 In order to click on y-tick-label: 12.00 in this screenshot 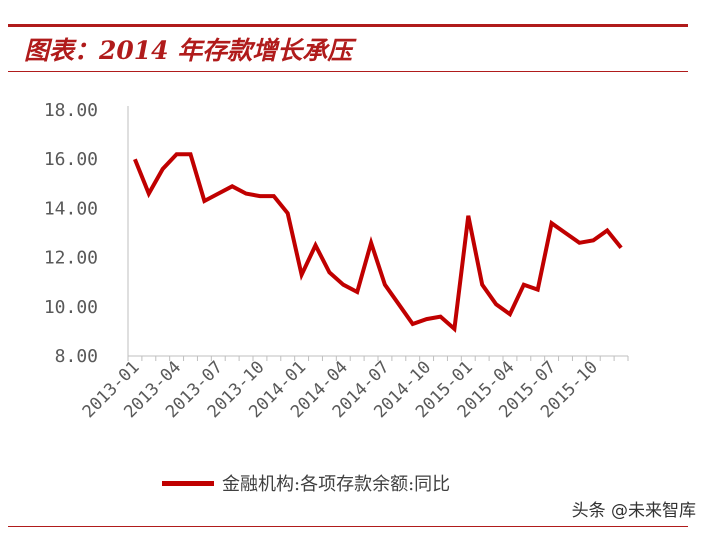, I will do `click(71, 258)`.